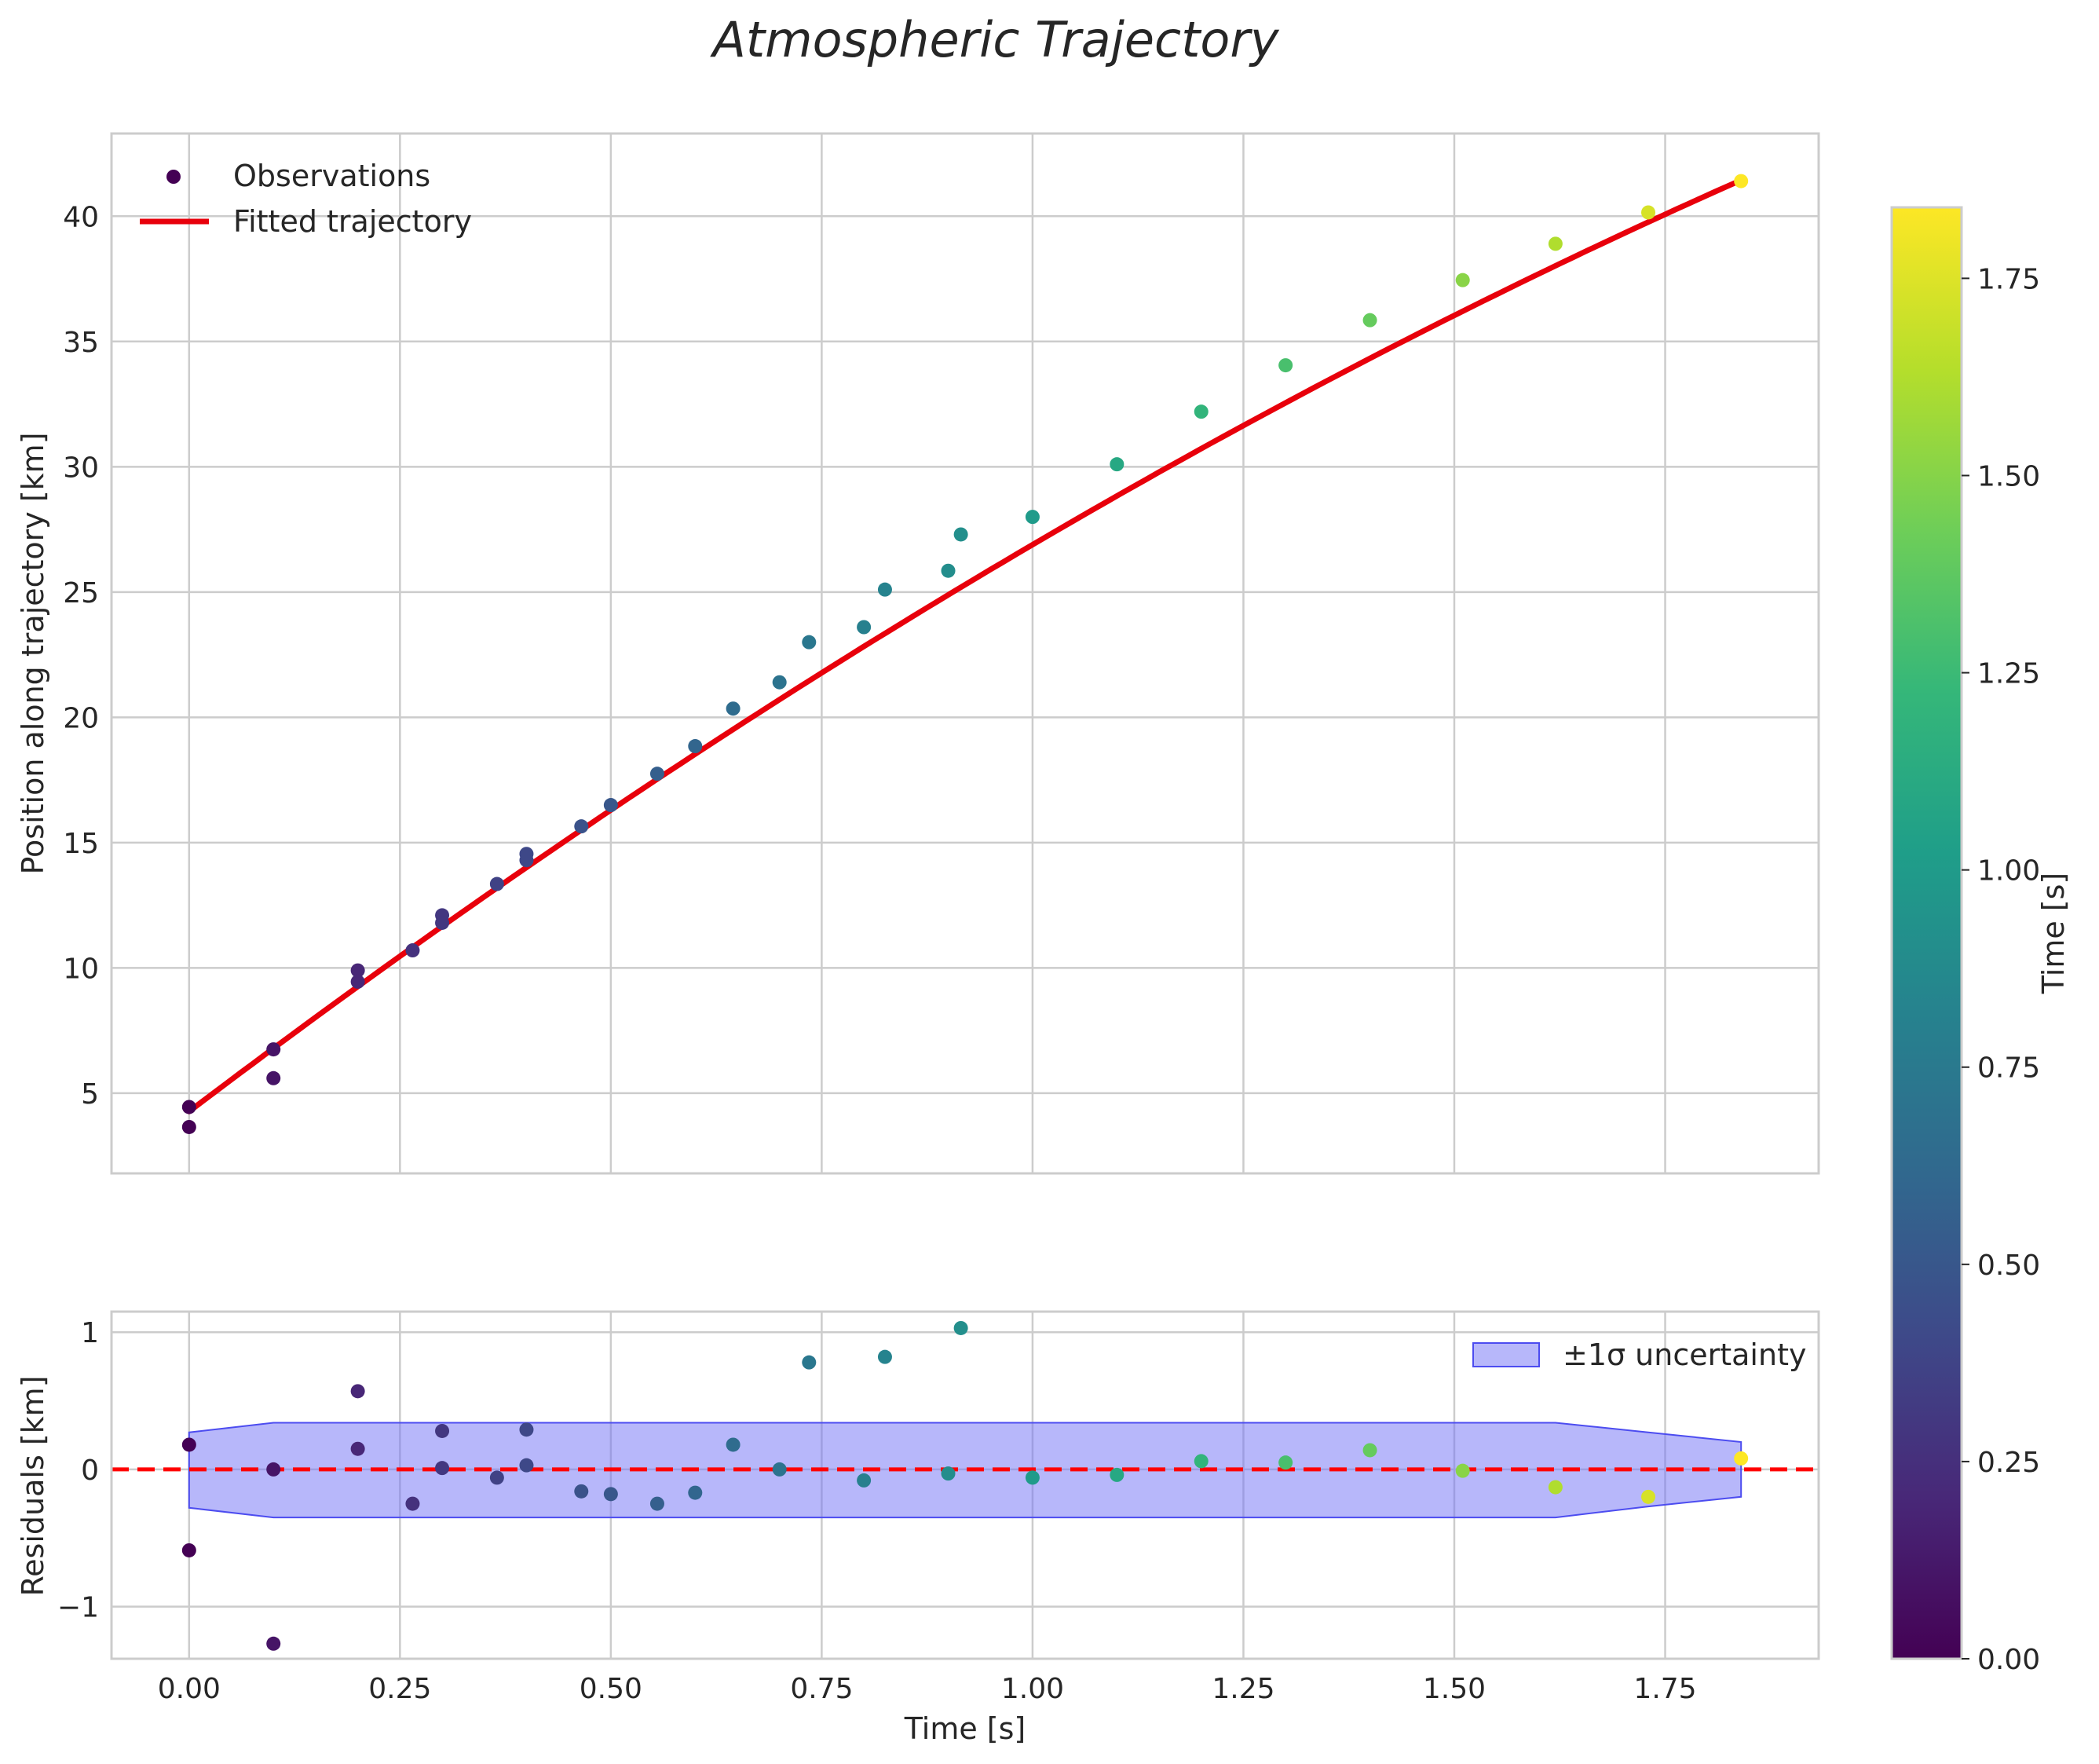 Image resolution: width=2099 pixels, height=1764 pixels. I want to click on main-legend: Observations Fitted trajectory, so click(306, 199).